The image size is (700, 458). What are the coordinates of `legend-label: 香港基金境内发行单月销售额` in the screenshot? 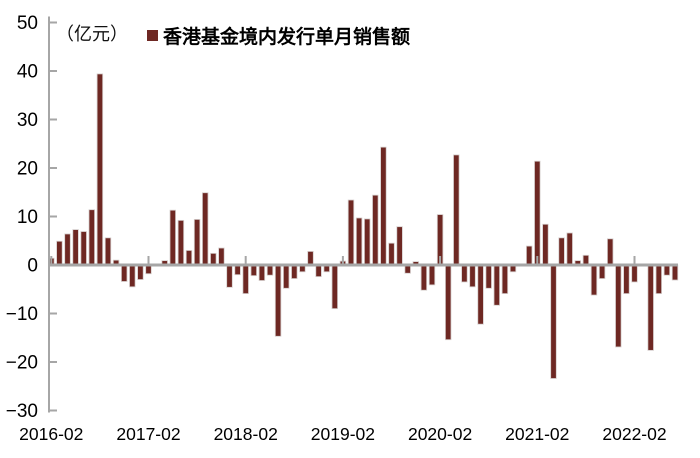 It's located at (287, 37).